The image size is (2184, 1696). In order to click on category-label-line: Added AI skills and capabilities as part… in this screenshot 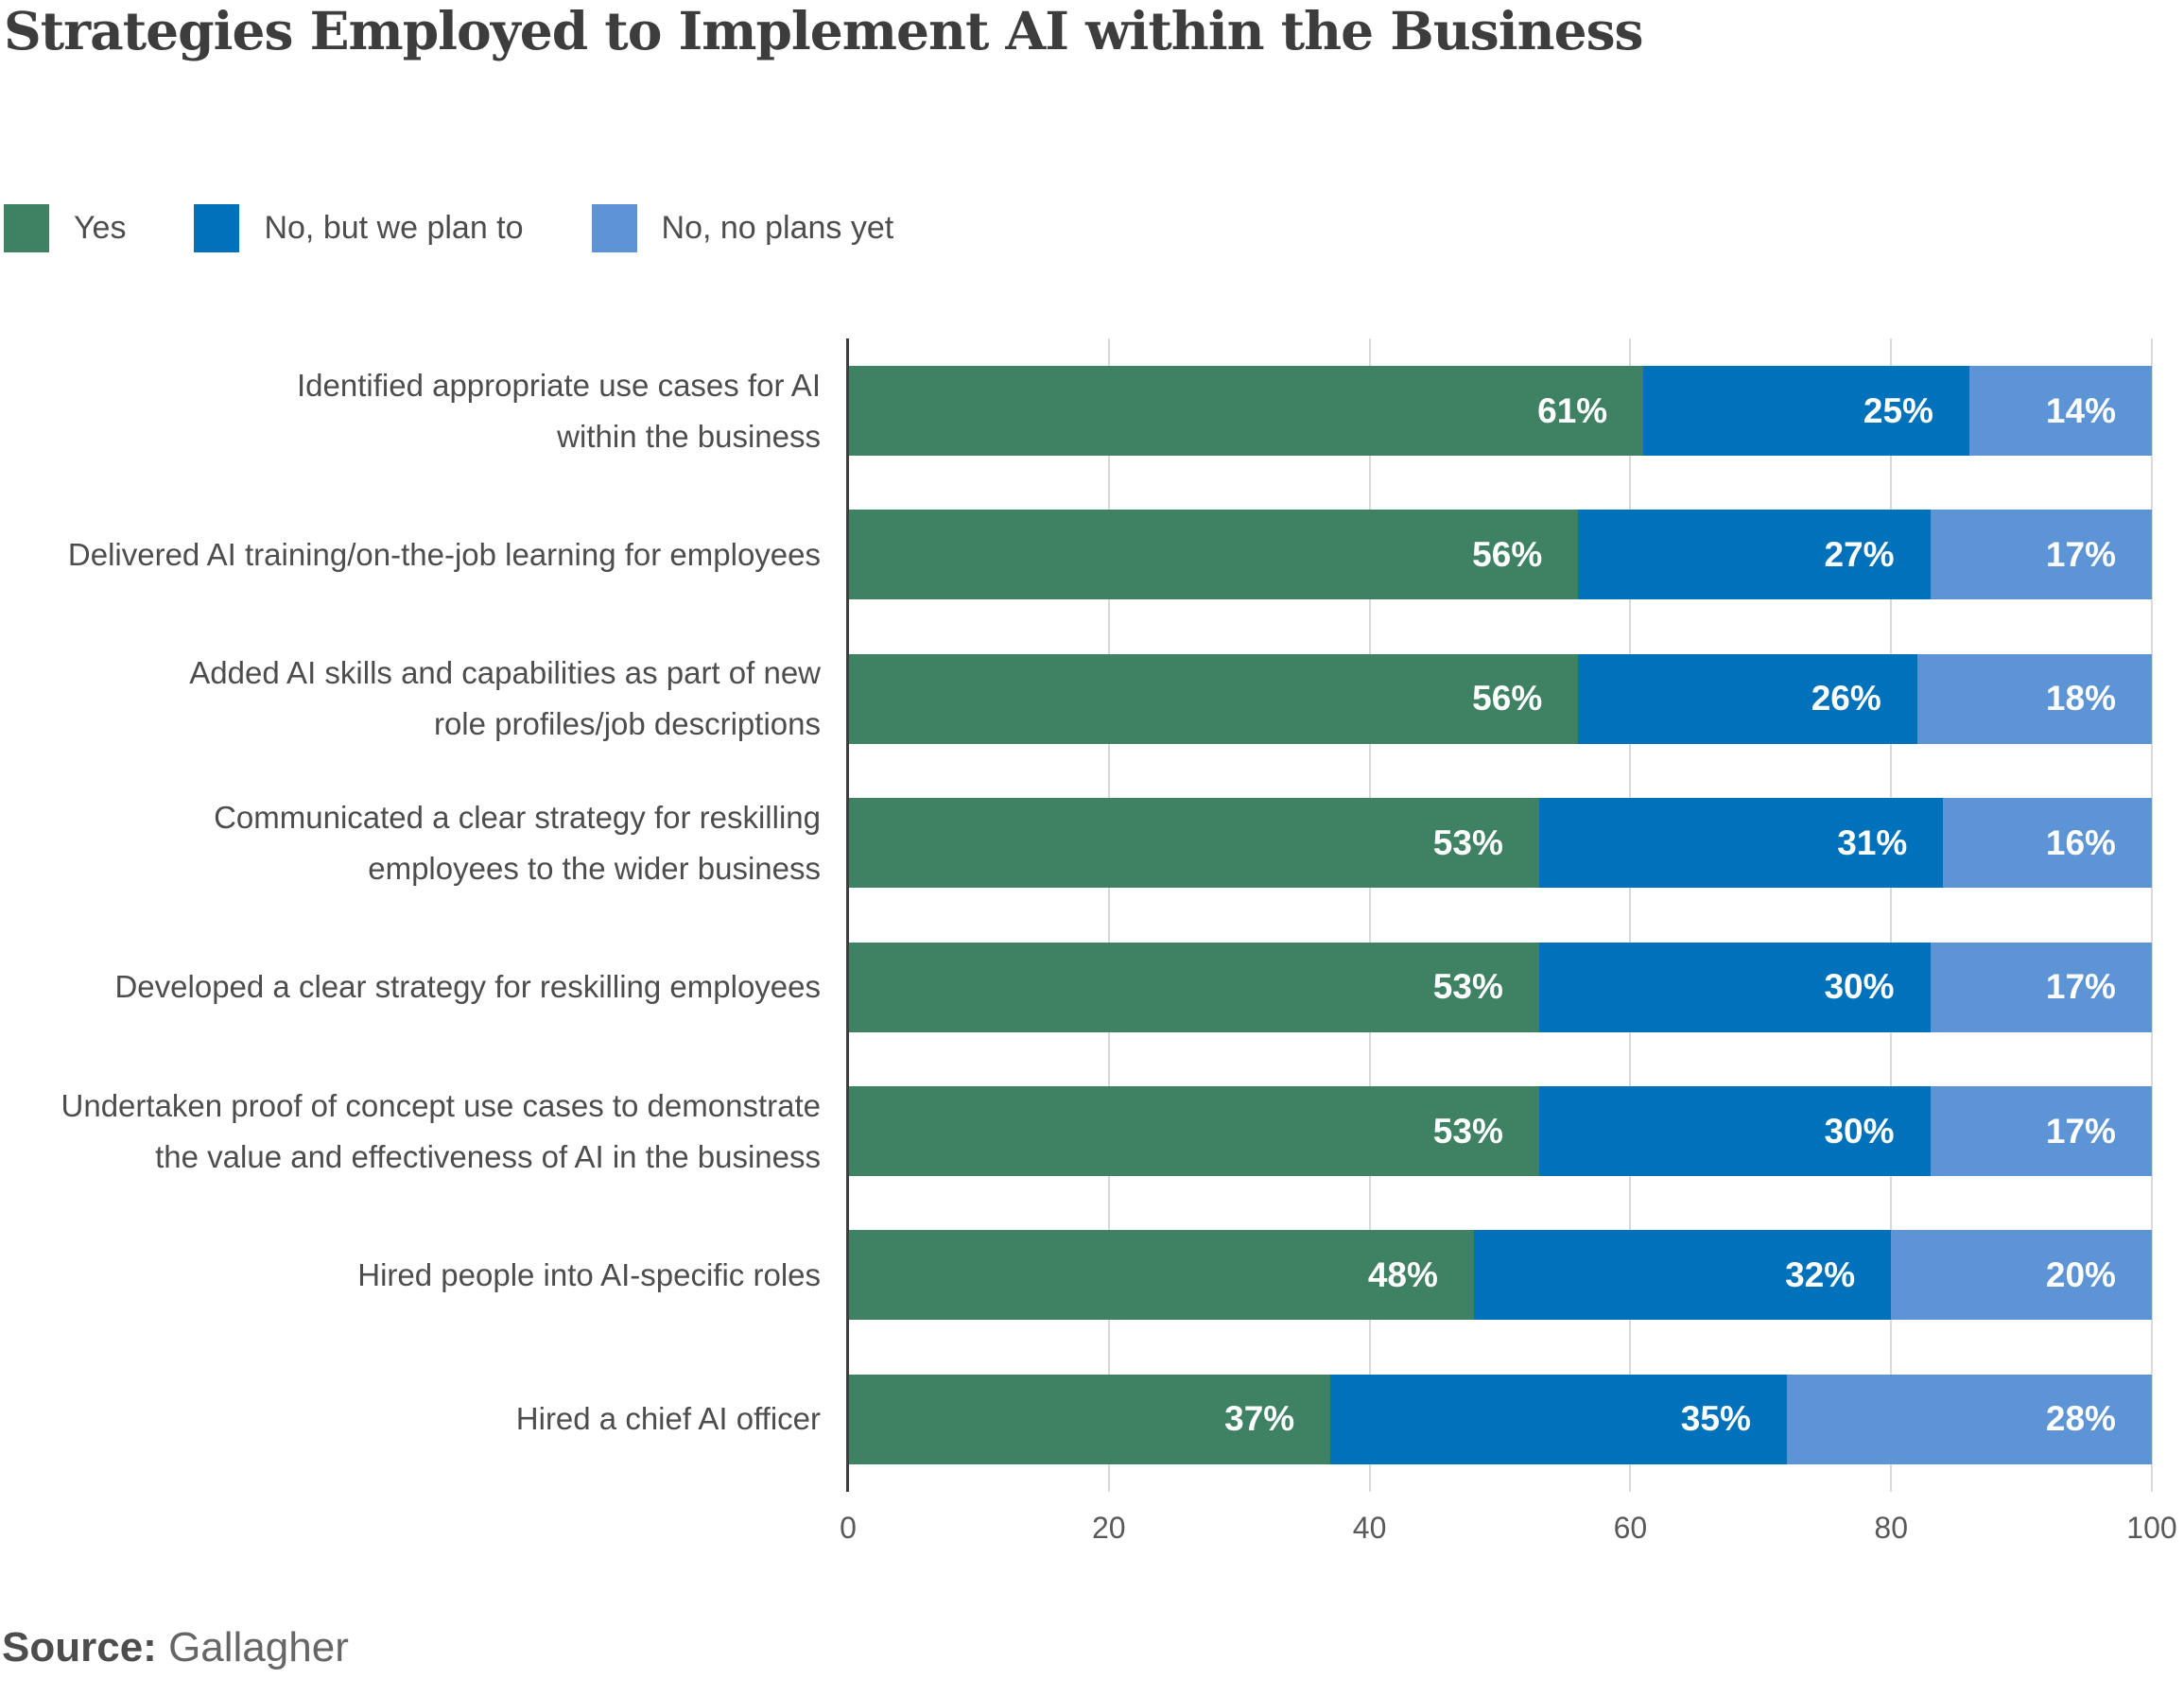, I will do `click(505, 673)`.